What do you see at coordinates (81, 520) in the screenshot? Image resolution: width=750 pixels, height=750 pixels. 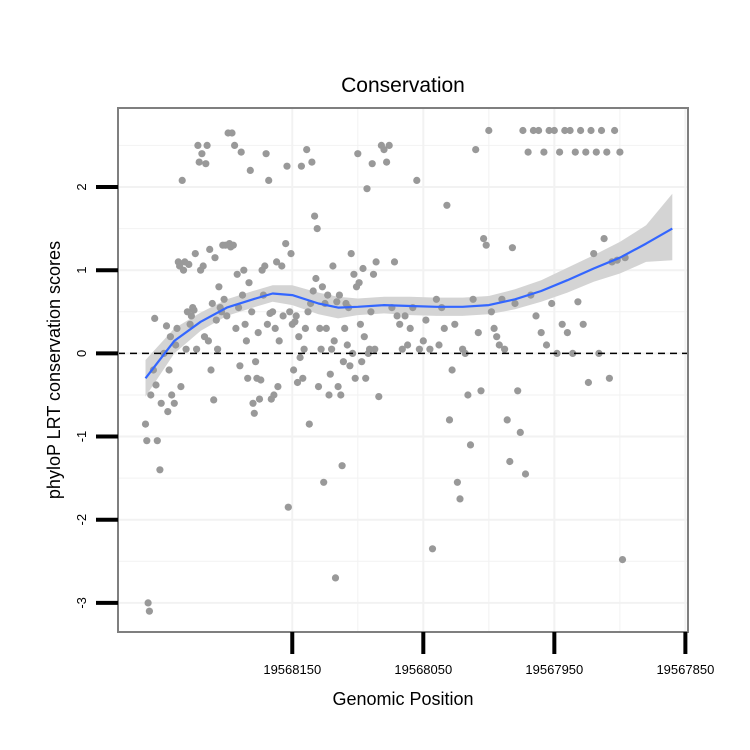 I see `y-tick-label: -2` at bounding box center [81, 520].